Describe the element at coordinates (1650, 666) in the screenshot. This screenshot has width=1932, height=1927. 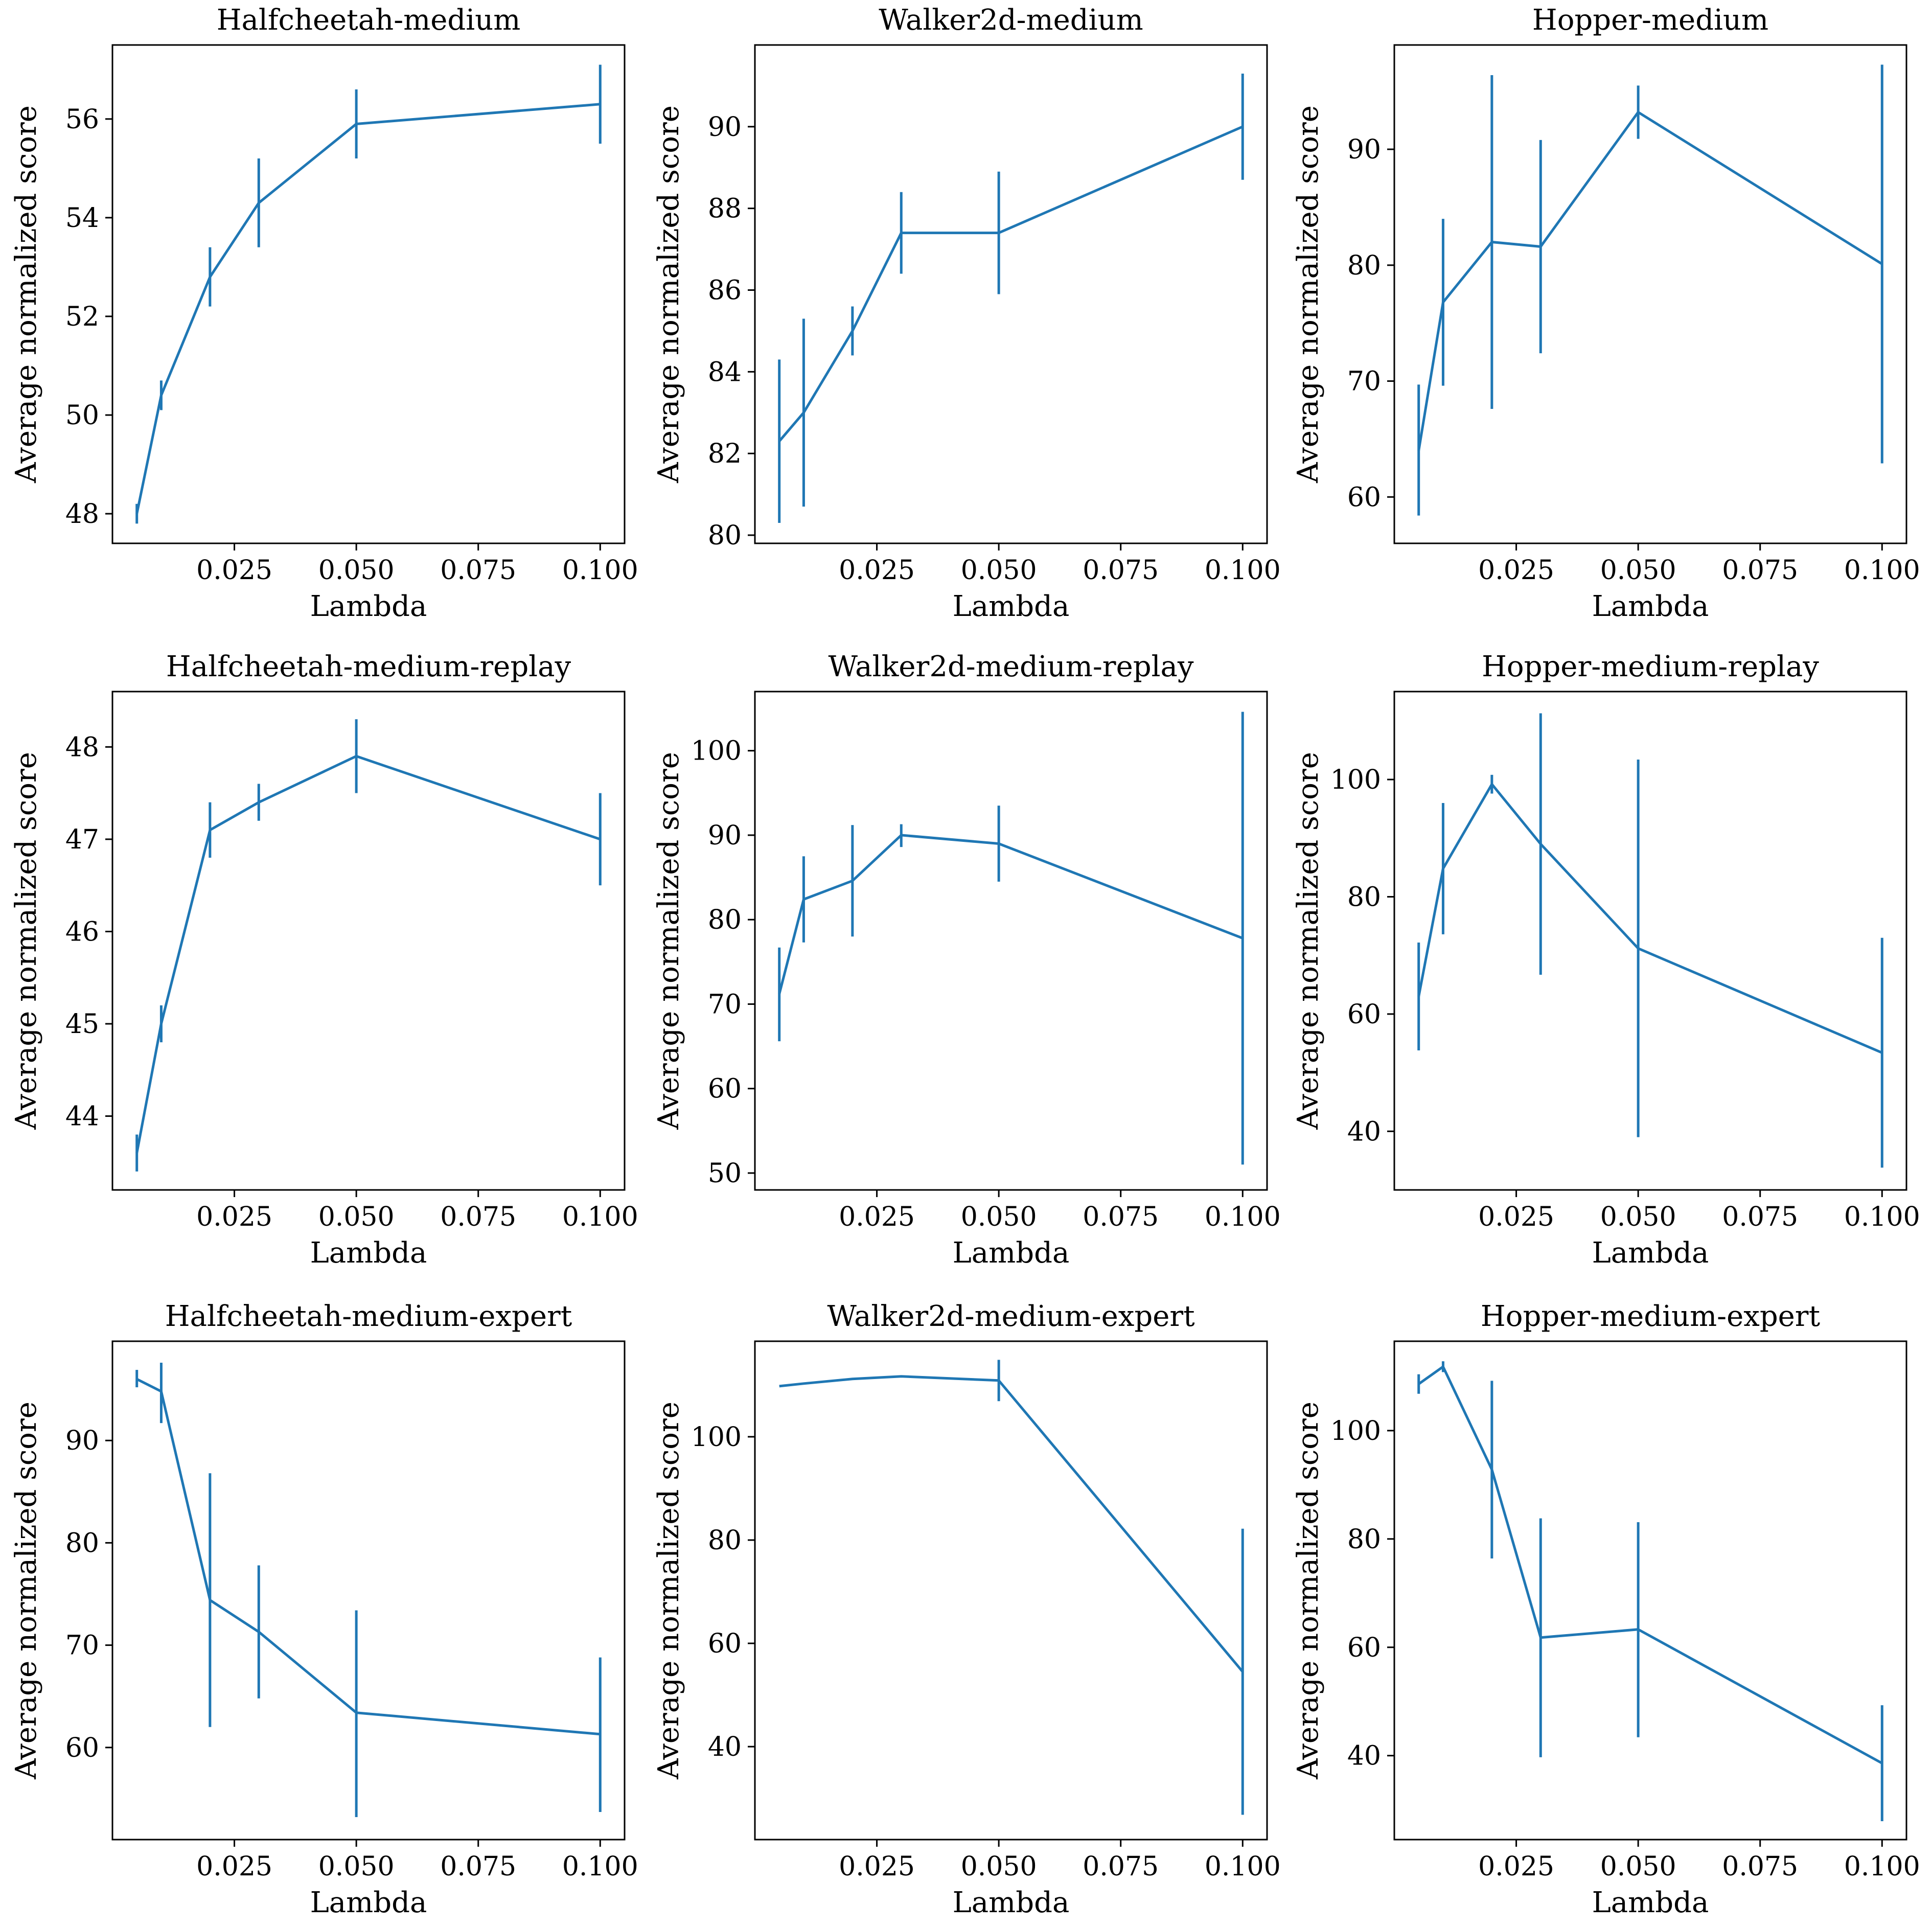
I see `chart-title: Hopper-medium-replay` at that location.